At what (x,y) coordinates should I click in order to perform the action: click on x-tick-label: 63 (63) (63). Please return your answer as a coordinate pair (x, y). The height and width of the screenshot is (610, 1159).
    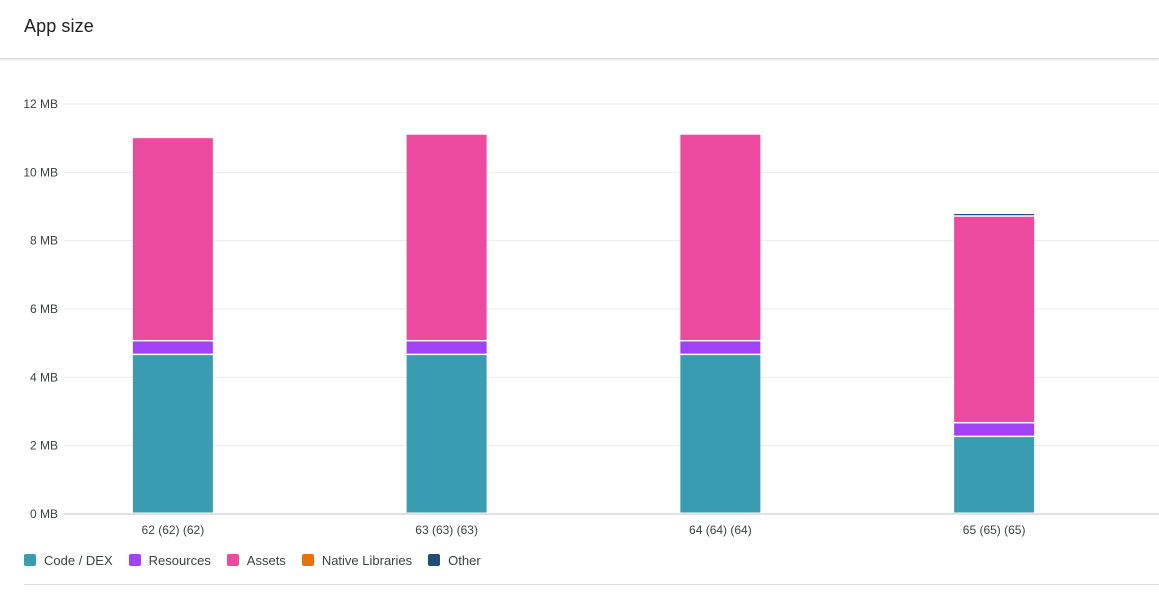
    Looking at the image, I should click on (446, 530).